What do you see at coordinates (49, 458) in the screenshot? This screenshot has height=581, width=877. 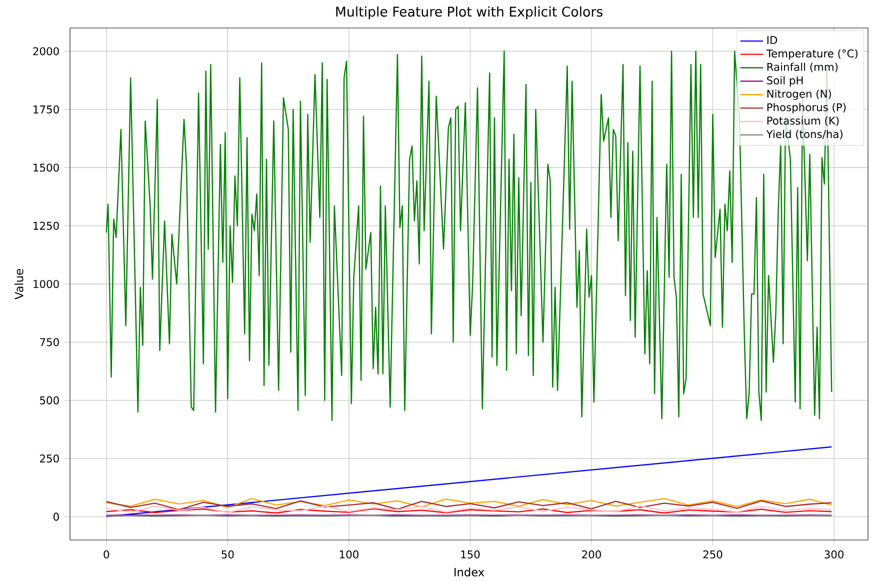 I see `y-tick-label: 250` at bounding box center [49, 458].